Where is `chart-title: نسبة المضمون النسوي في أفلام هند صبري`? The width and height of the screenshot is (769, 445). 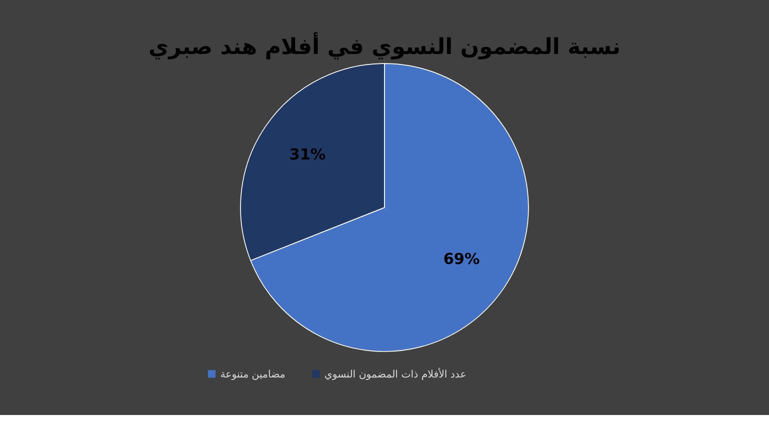
chart-title: نسبة المضمون النسوي في أفلام هند صبري is located at coordinates (384, 46).